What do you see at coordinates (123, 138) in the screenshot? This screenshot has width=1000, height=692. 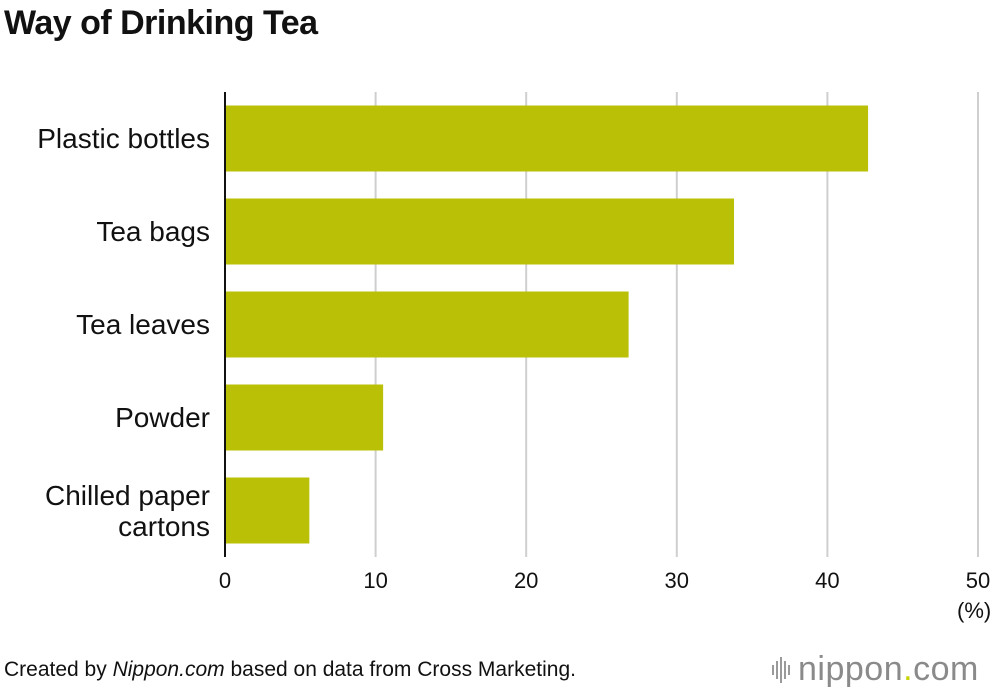 I see `category-label: Plastic bottles` at bounding box center [123, 138].